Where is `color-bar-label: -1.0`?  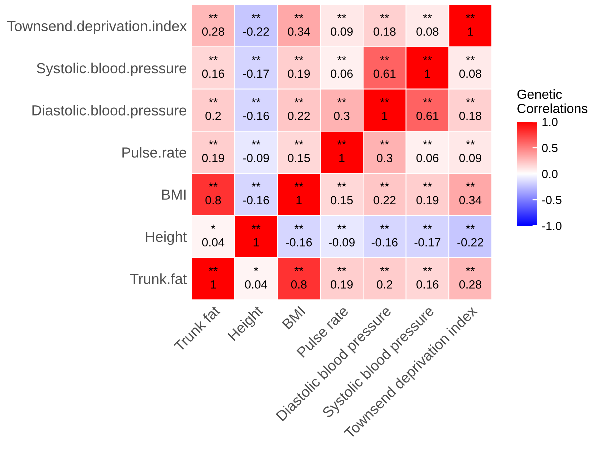
color-bar-label: -1.0 is located at coordinates (552, 226).